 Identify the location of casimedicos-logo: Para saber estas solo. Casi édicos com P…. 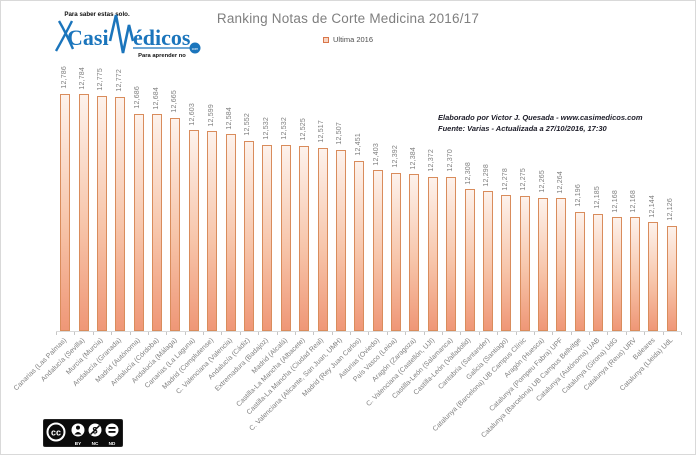
(128, 36).